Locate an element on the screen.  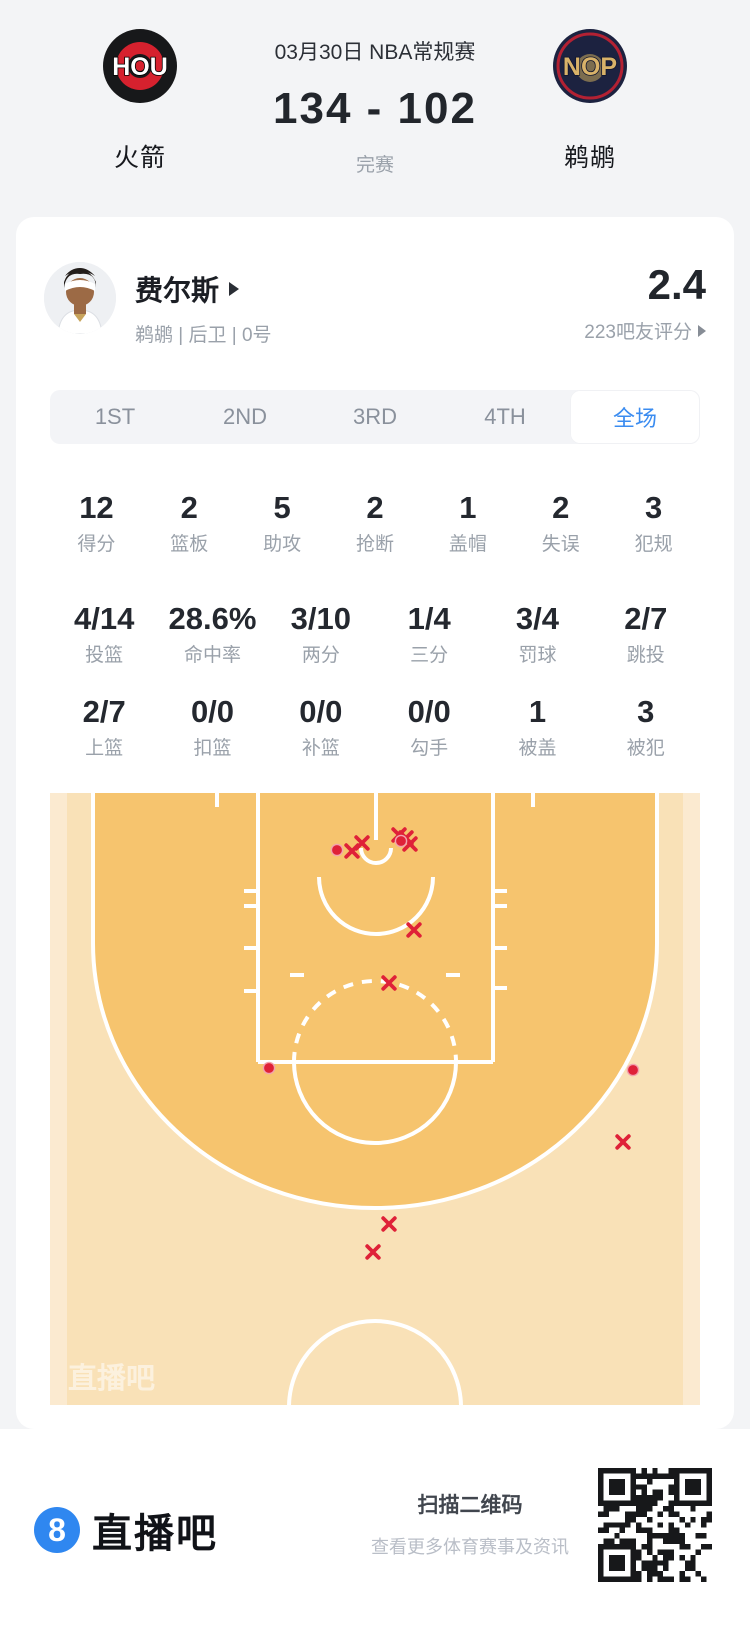
stat-cell-被盖: 1 被盖 is located at coordinates (537, 727).